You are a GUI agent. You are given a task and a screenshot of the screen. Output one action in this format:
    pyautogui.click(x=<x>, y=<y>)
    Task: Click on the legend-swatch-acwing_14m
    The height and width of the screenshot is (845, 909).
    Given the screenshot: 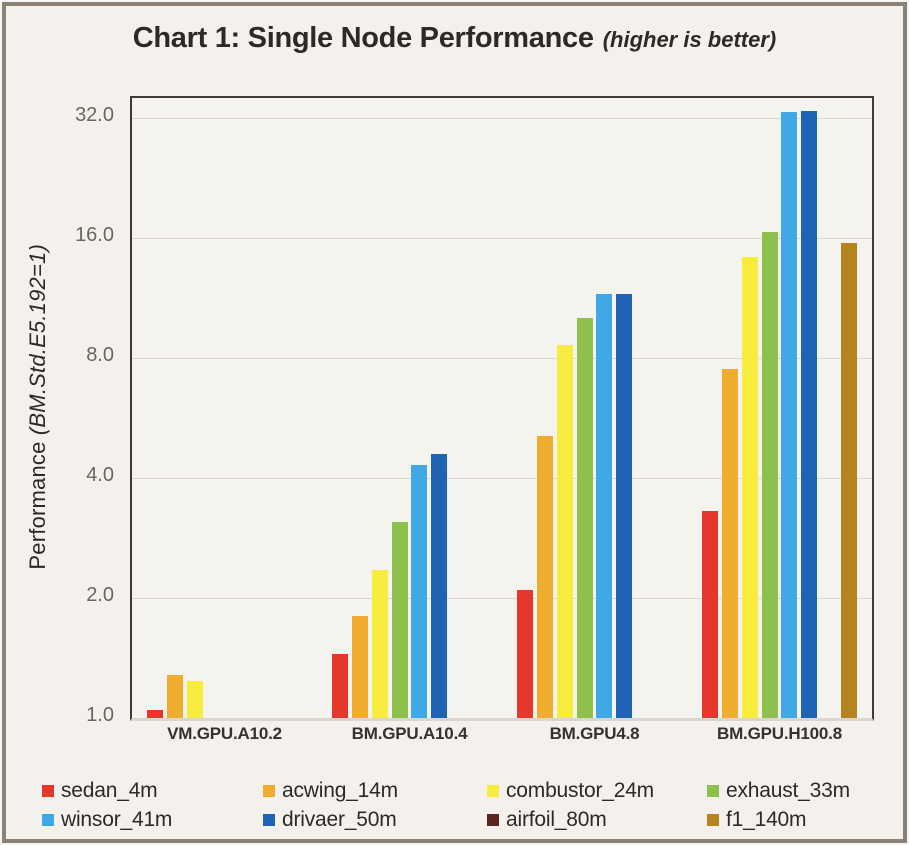 What is the action you would take?
    pyautogui.click(x=269, y=791)
    